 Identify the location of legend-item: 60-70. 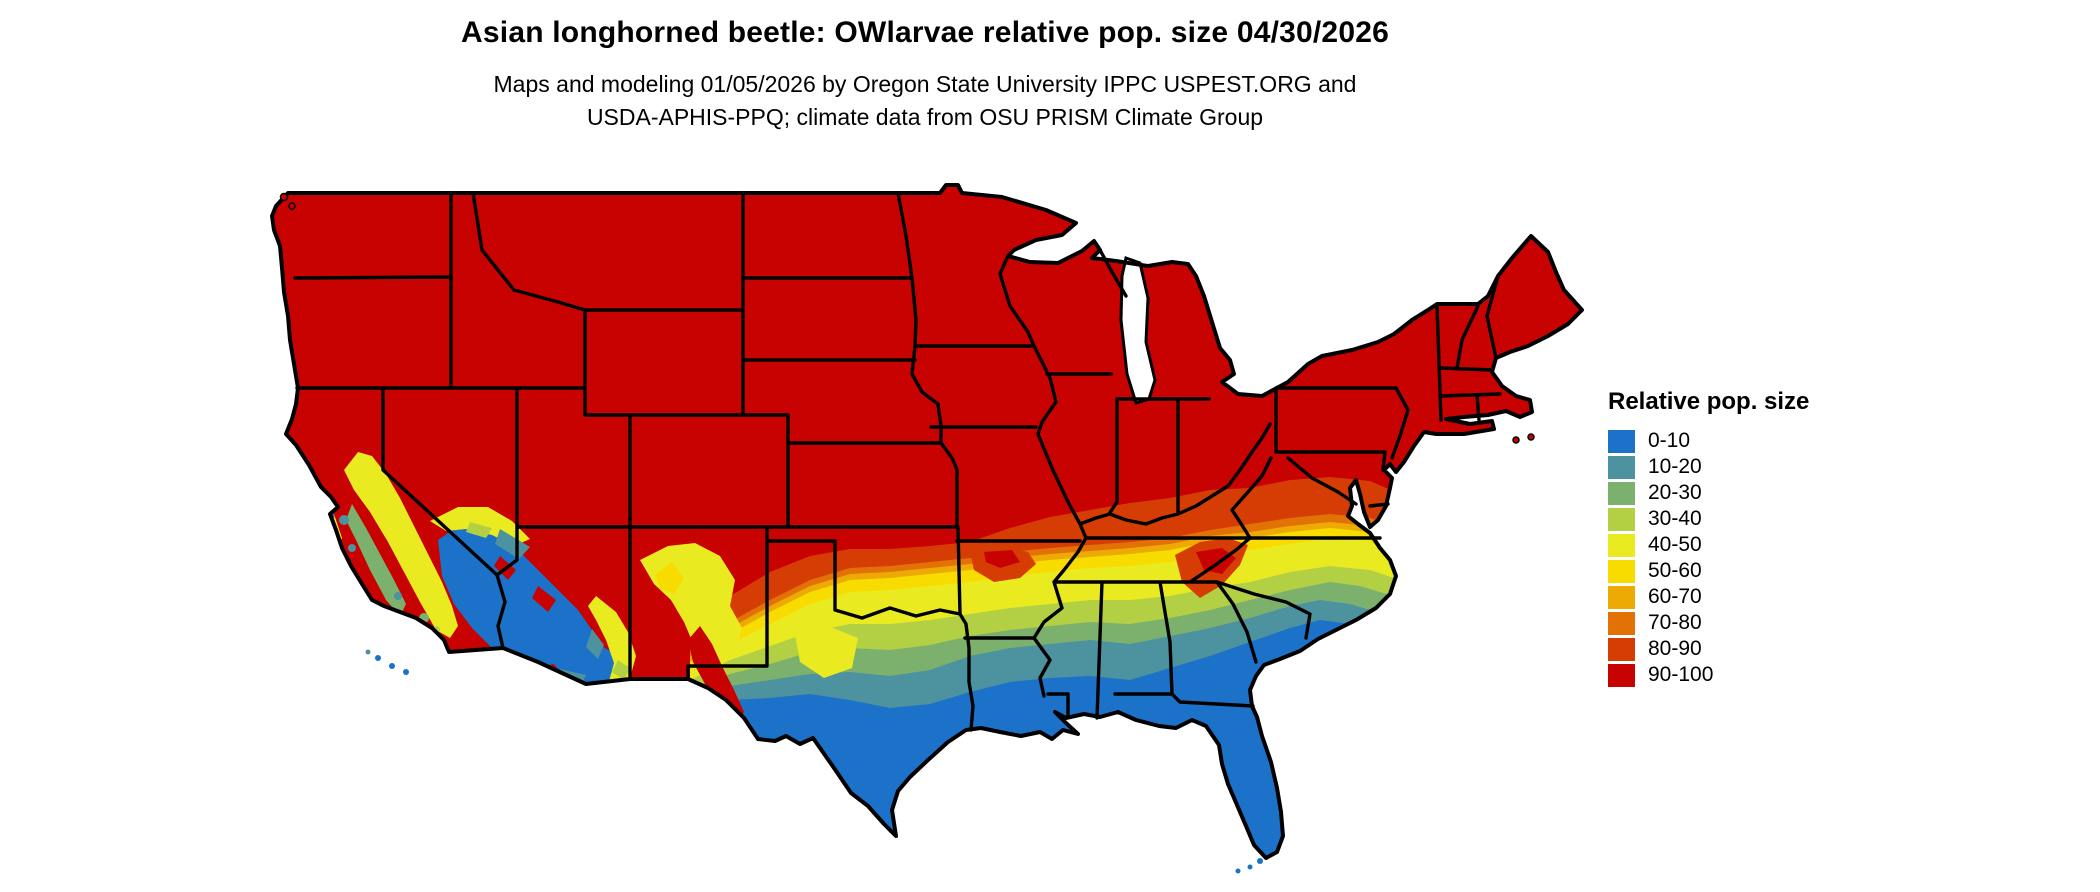
(1708, 597).